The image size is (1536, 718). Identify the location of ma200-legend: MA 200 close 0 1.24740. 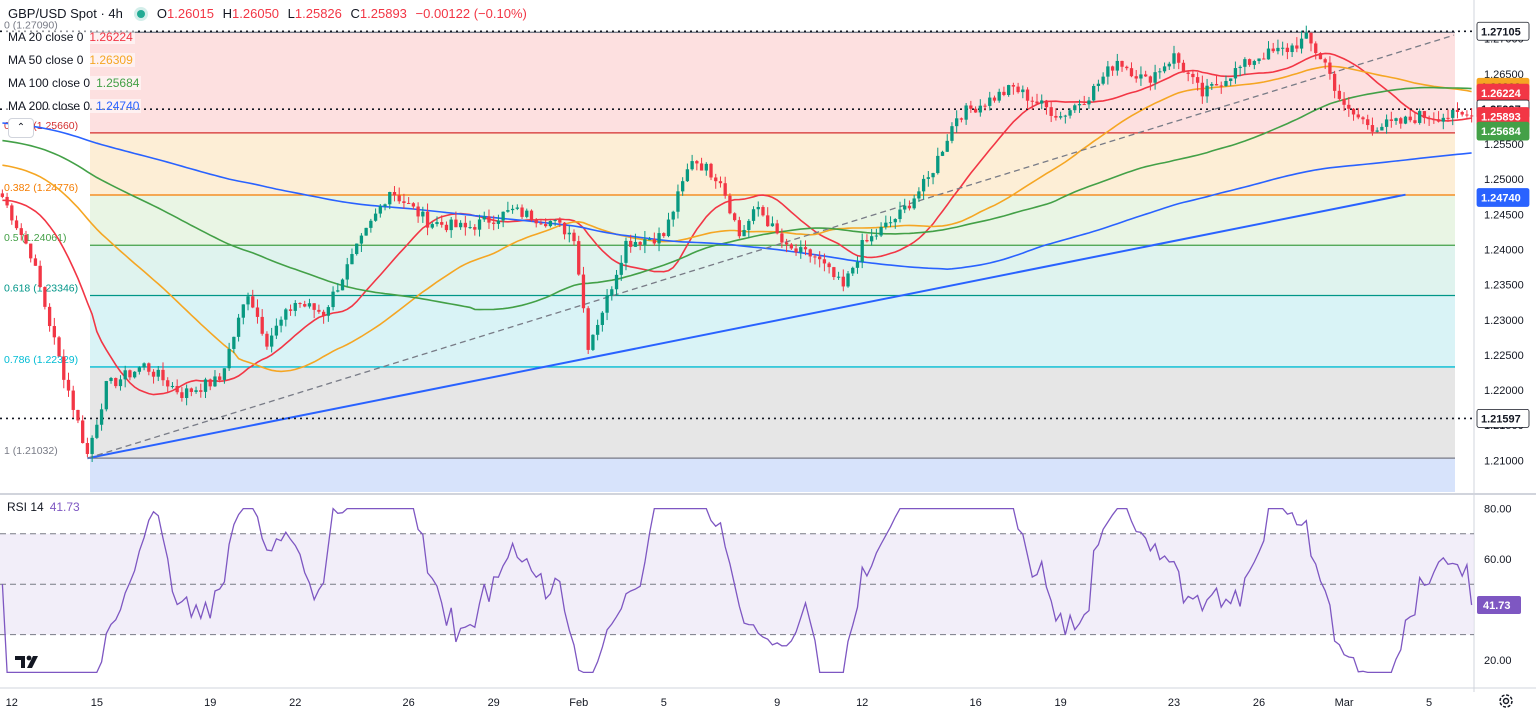
(74, 106).